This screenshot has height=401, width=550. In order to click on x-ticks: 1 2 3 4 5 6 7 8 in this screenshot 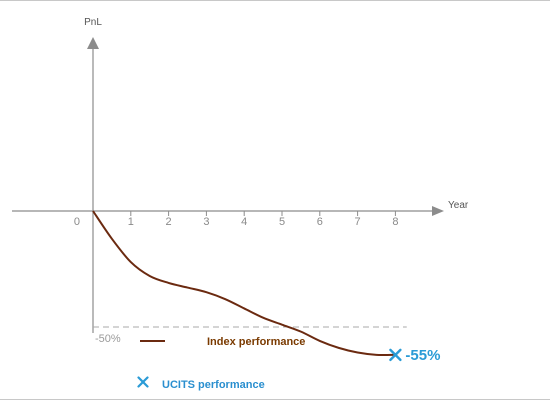, I will do `click(263, 219)`.